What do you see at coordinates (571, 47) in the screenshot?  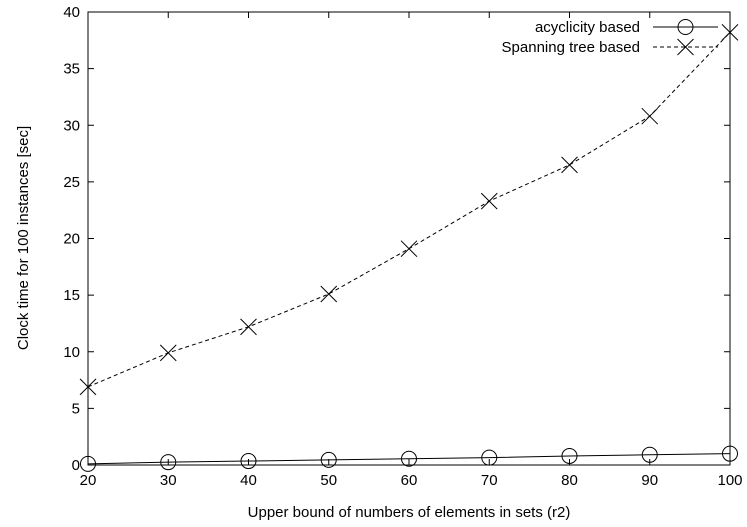 I see `legend-label: Spanning tree based` at bounding box center [571, 47].